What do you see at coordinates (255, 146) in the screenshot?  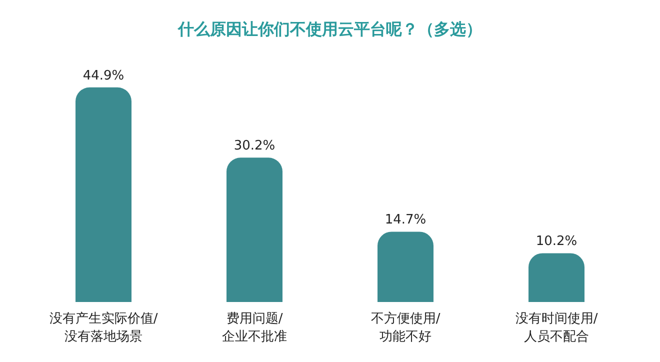 I see `data-label: 30.2%` at bounding box center [255, 146].